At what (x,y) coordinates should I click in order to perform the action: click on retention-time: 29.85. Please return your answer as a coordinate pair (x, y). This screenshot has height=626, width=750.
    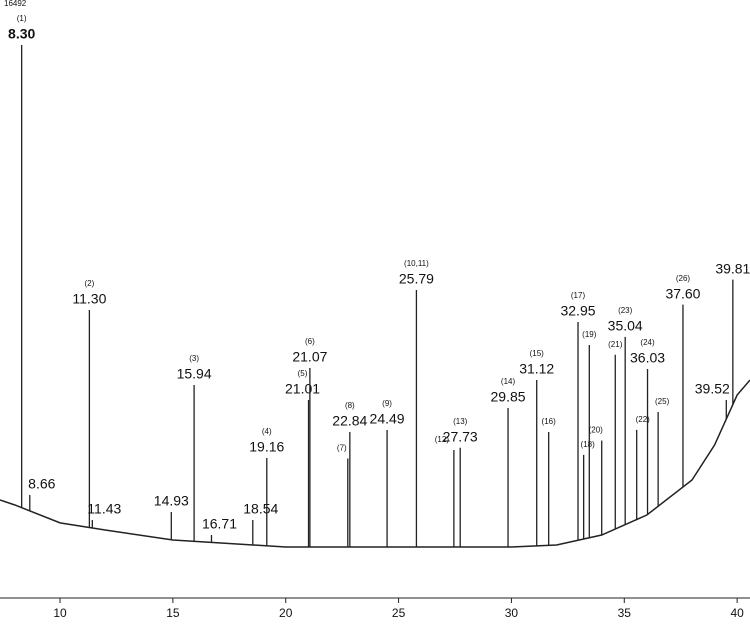
    Looking at the image, I should click on (508, 397).